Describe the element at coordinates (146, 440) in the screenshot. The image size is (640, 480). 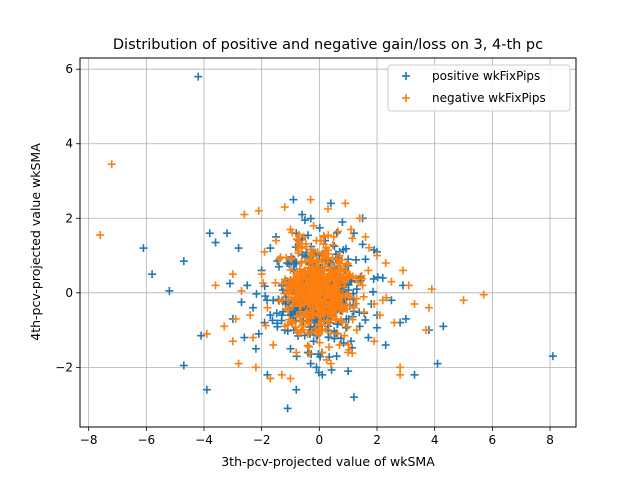
I see `x-tick-label: −6` at that location.